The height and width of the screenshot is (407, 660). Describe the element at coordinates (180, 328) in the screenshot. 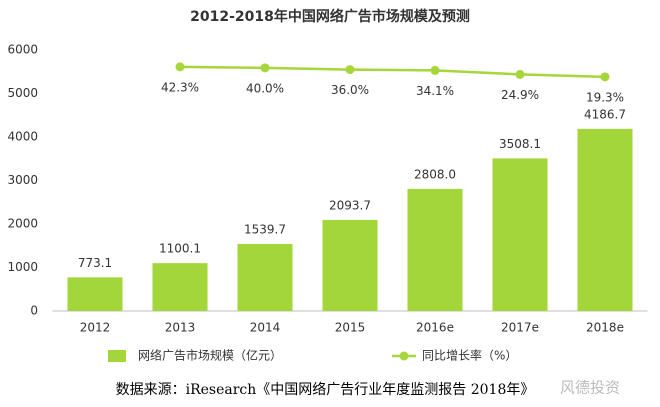

I see `x-tick-label: 2013` at that location.